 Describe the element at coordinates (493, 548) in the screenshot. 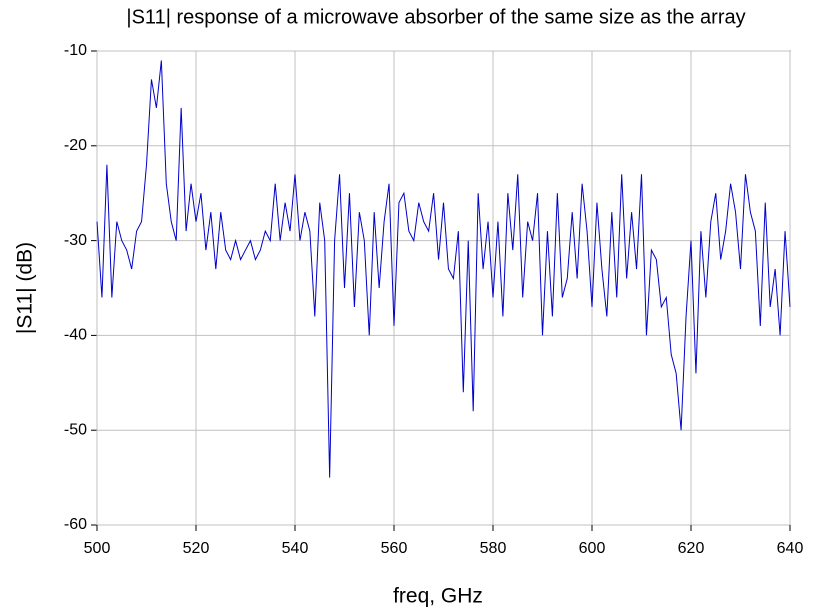

I see `x-tick-label: 580` at that location.